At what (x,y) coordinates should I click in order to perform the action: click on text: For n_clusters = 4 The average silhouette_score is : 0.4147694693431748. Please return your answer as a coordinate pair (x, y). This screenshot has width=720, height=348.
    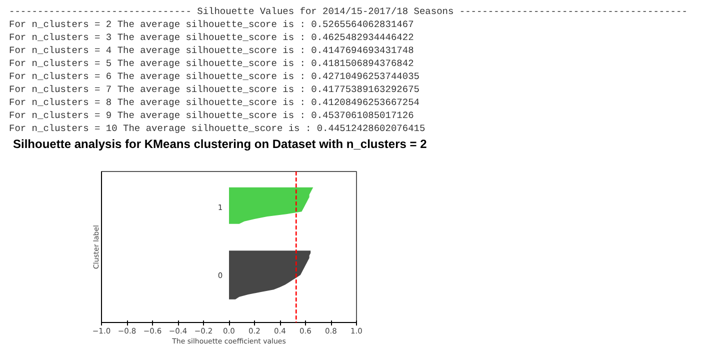
    Looking at the image, I should click on (211, 50).